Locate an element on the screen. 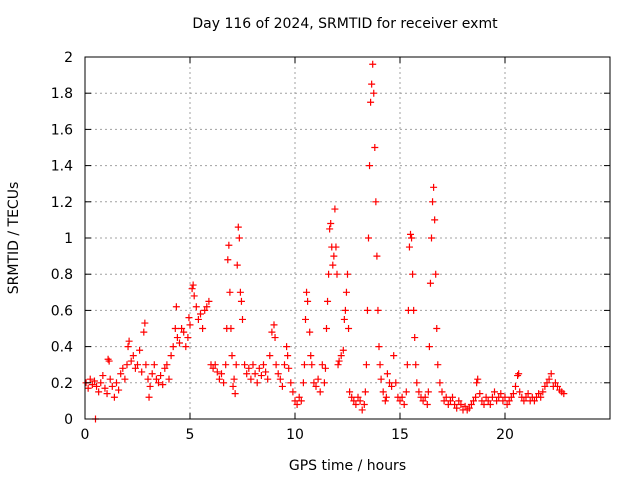  y-tick-label: 0 is located at coordinates (68, 420).